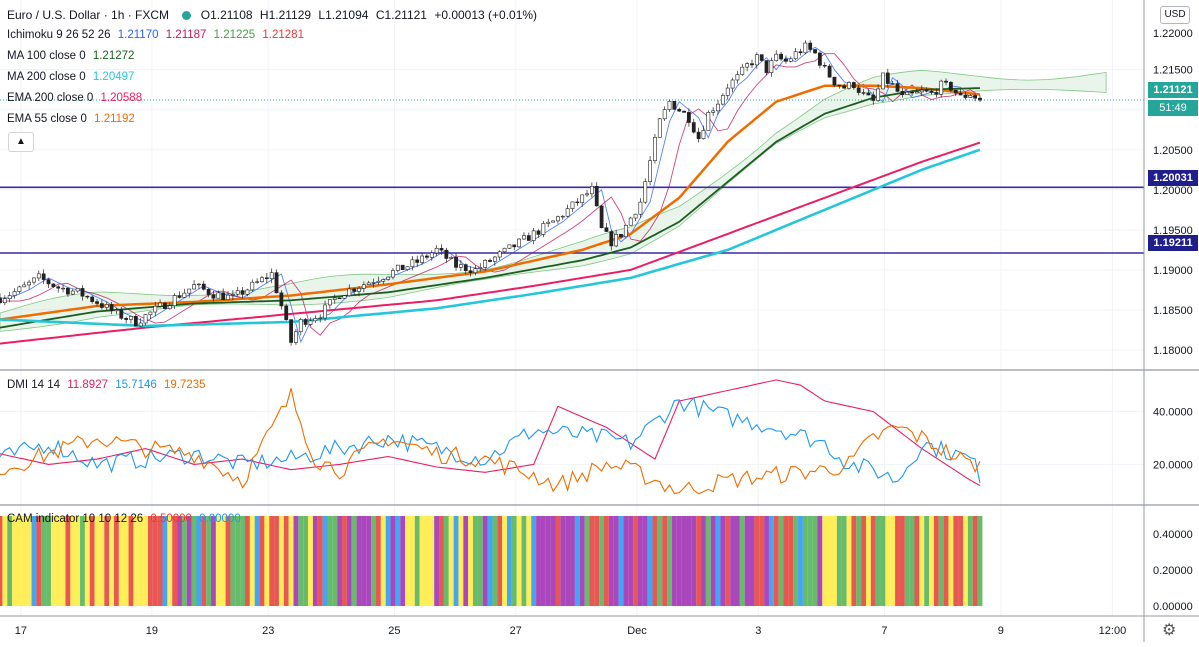 This screenshot has height=647, width=1199. What do you see at coordinates (73, 119) in the screenshot?
I see `indicator-legend-ema55: EMA 55 close 0 1.21192` at bounding box center [73, 119].